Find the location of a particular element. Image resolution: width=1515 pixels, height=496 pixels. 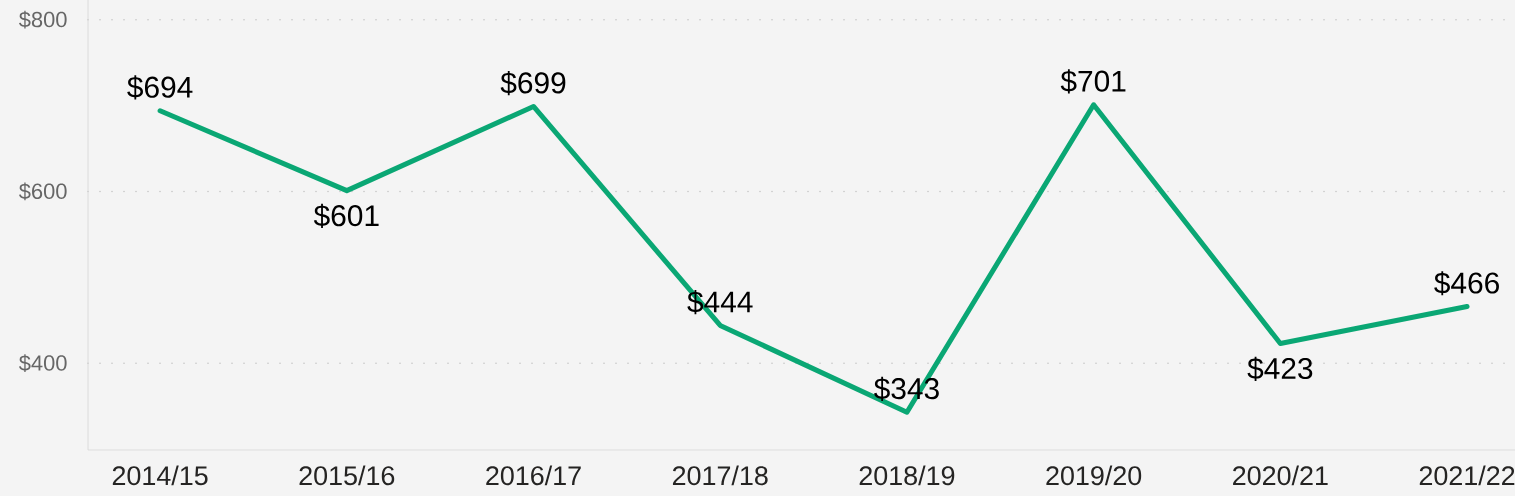

x-tick-label: 2015/16 is located at coordinates (347, 475).